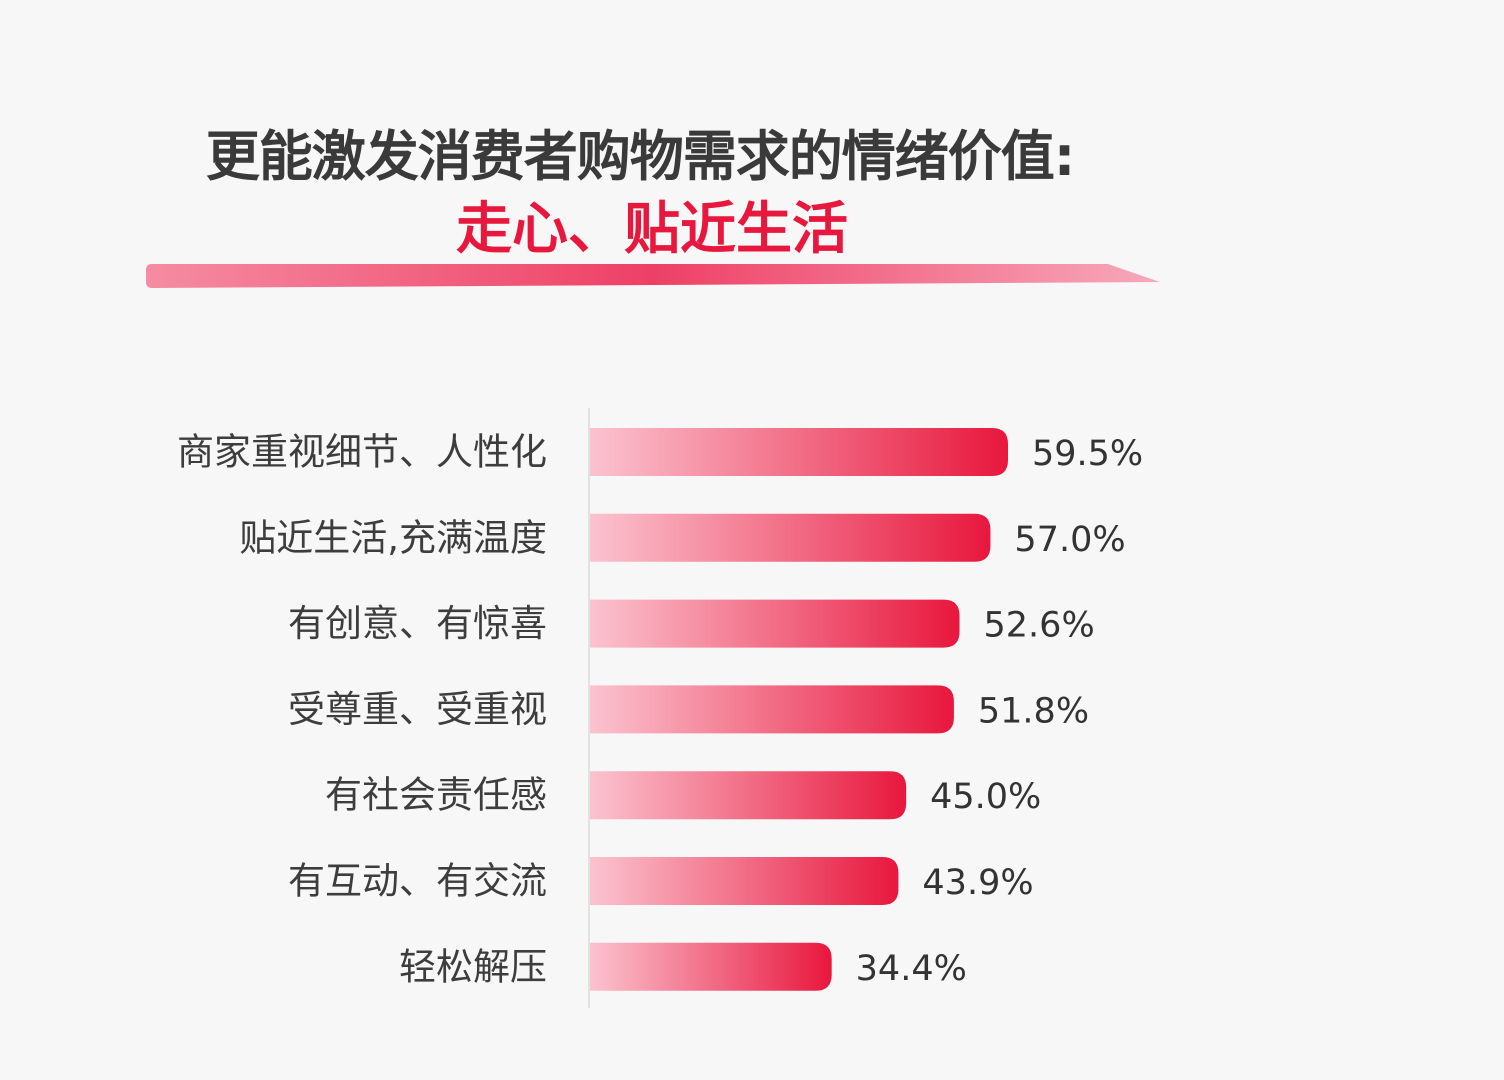 The image size is (1504, 1080). Describe the element at coordinates (436, 795) in the screenshot. I see `category-label: 有社会责任感` at that location.